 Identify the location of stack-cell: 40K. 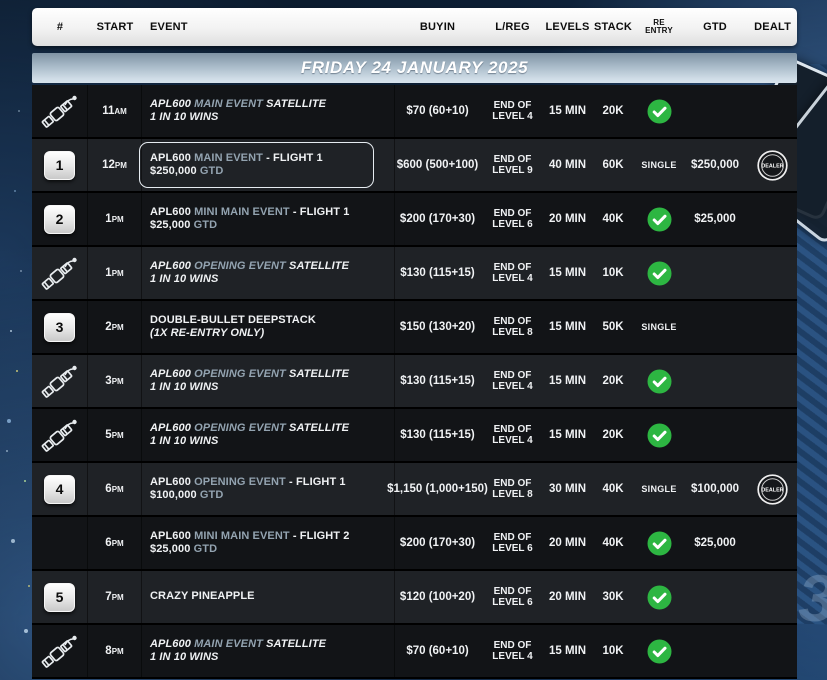
(613, 489).